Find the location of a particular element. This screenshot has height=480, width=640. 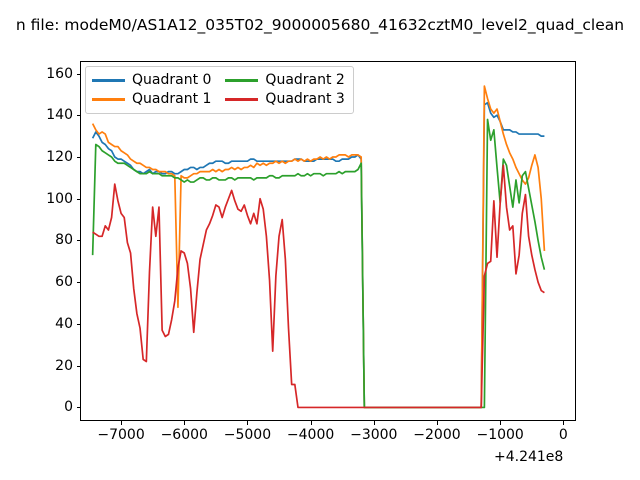

y-tick-label: 160 is located at coordinates (59, 73).